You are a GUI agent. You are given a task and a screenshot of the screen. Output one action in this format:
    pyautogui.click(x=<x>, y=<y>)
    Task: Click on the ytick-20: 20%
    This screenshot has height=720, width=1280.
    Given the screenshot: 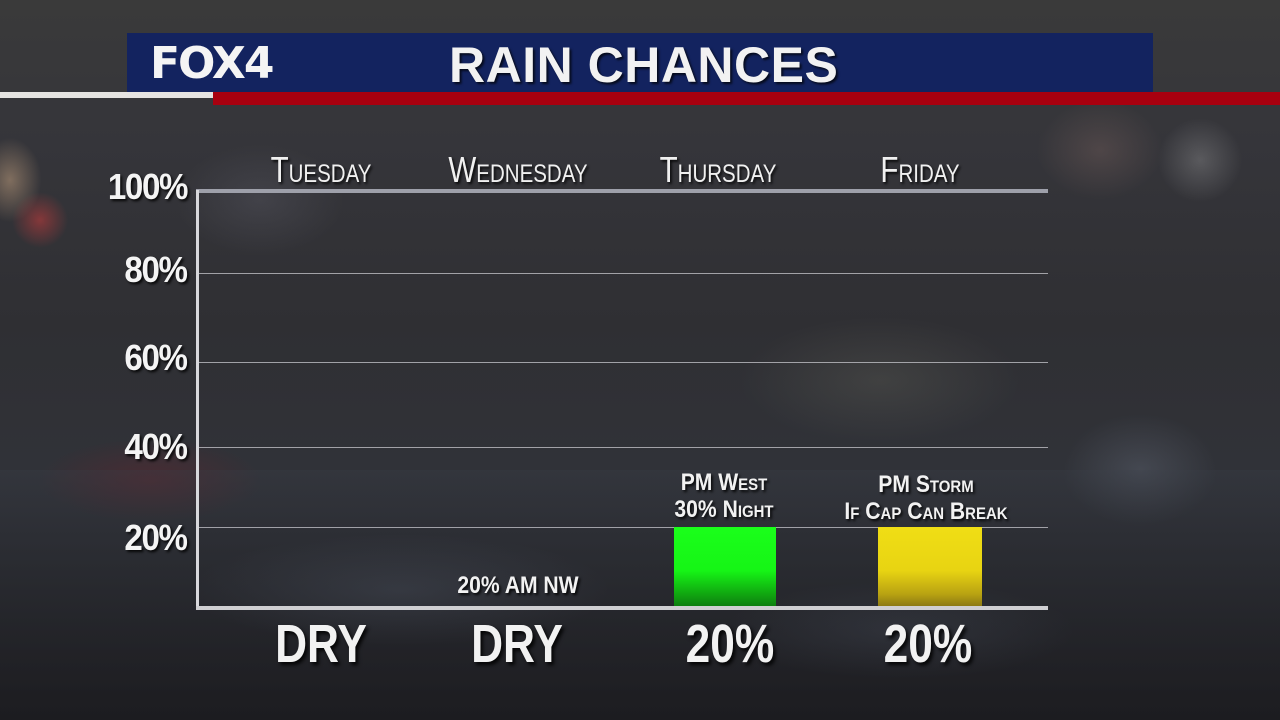 What is the action you would take?
    pyautogui.click(x=156, y=537)
    